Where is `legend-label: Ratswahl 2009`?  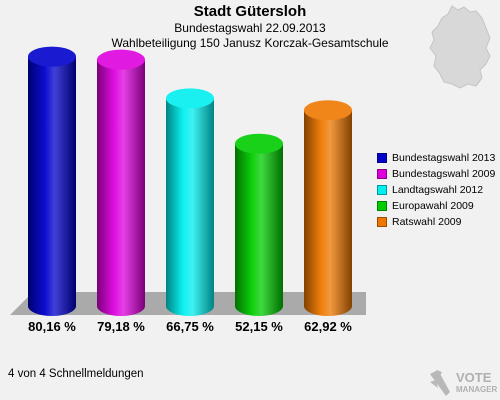
legend-label: Ratswahl 2009 is located at coordinates (427, 222).